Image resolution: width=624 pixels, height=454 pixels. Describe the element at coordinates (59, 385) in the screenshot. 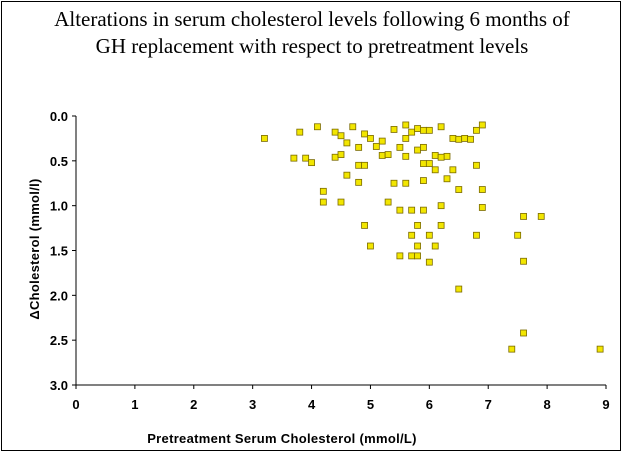

I see `y-tick-label: 3.0` at that location.